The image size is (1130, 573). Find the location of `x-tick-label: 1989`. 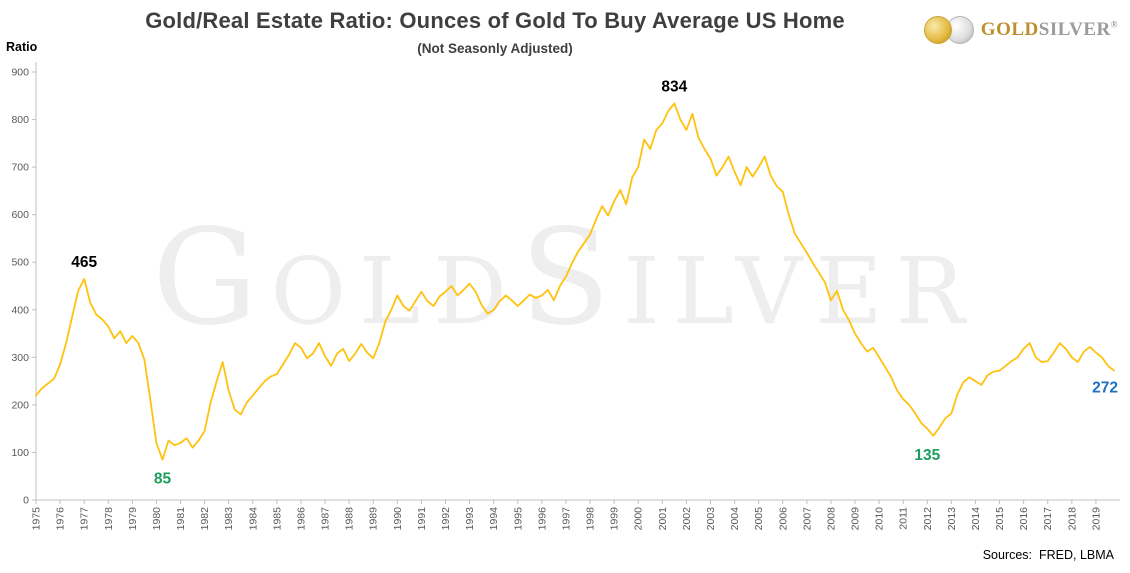

x-tick-label: 1989 is located at coordinates (374, 519).